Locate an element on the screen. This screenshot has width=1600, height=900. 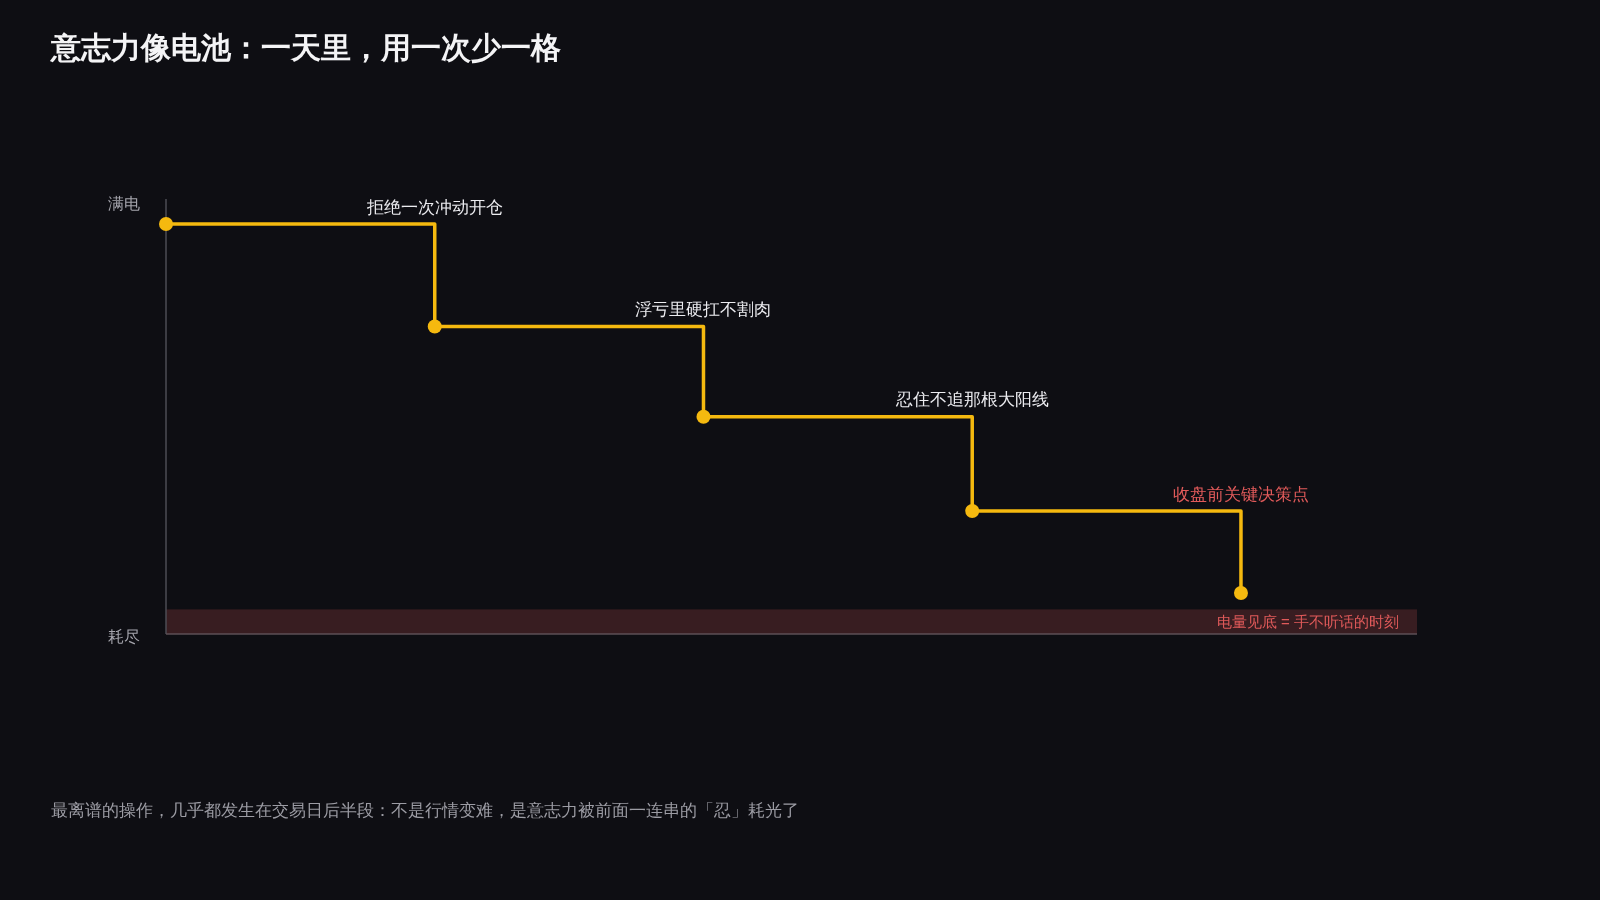
annotation: 最离谱的操作，几乎都发生在交易日后半段：不是行情变难，是意志力被前面一连串的「忍」耗光了 is located at coordinates (425, 810).